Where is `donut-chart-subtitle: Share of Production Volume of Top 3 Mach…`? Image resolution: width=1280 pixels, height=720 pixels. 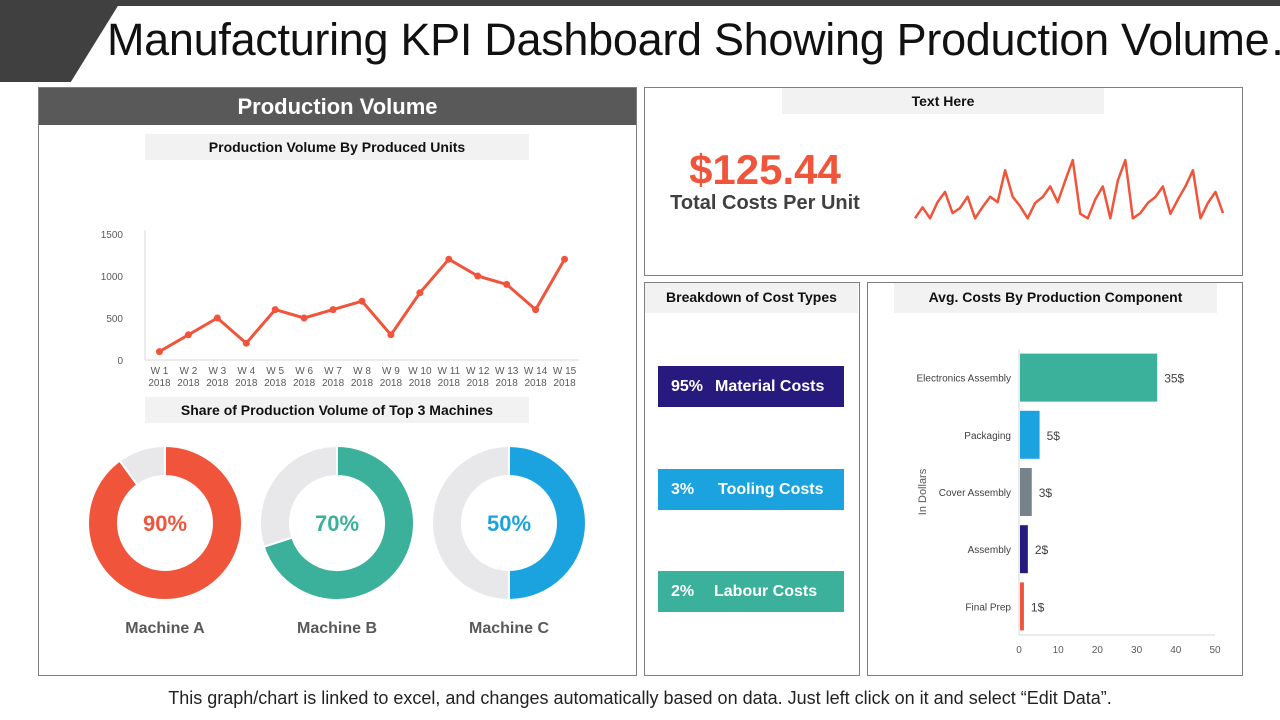
donut-chart-subtitle: Share of Production Volume of Top 3 Mach… is located at coordinates (337, 410).